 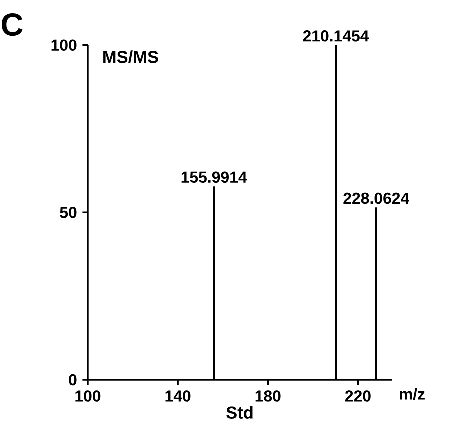 What do you see at coordinates (215, 178) in the screenshot?
I see `annotation: 155.9914` at bounding box center [215, 178].